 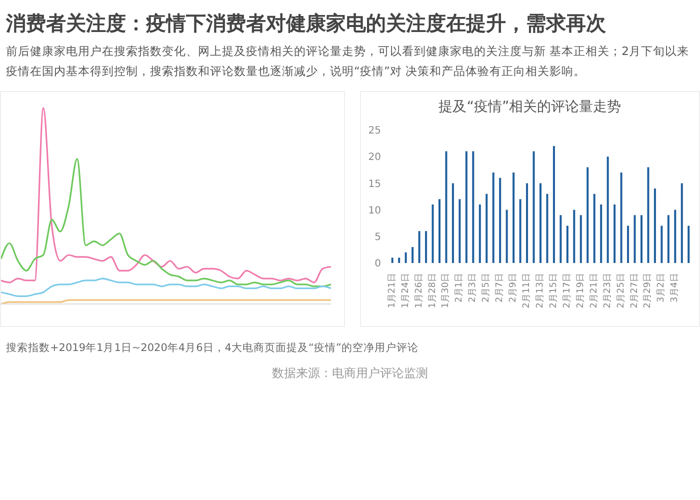 I want to click on x-tick-label: 2月3日, so click(x=473, y=287).